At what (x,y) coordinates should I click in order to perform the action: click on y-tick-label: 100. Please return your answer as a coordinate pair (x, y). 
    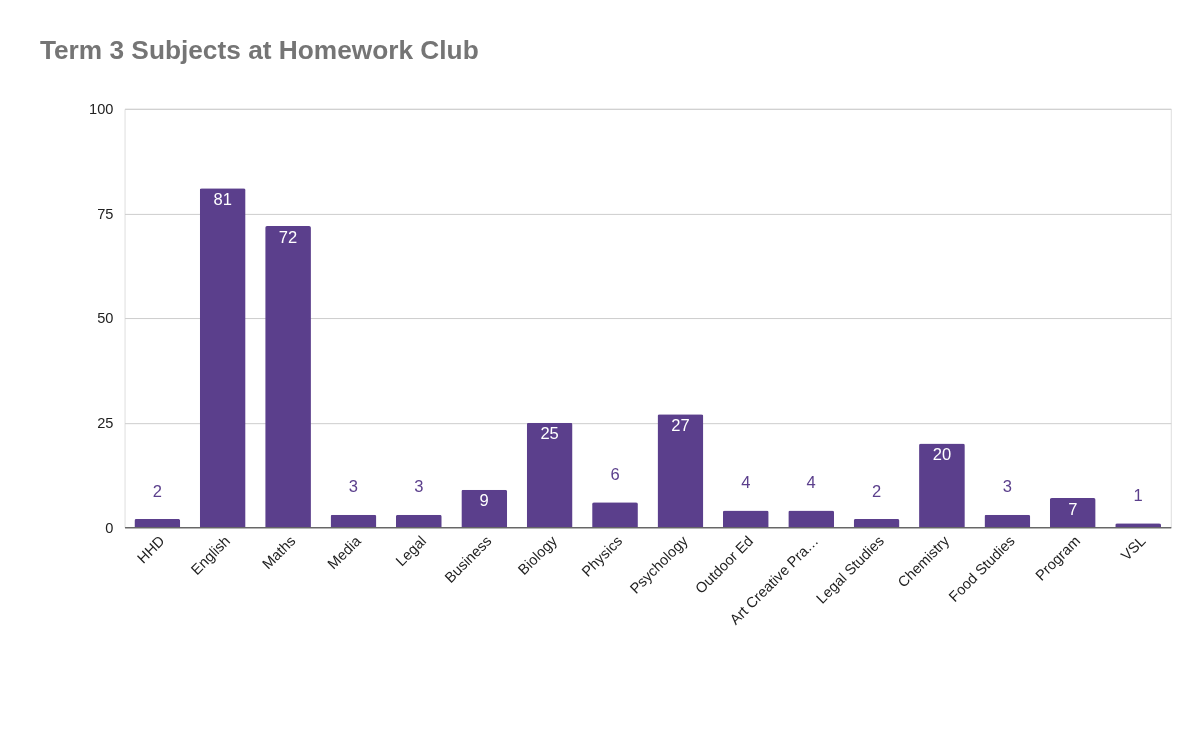
    Looking at the image, I should click on (101, 109).